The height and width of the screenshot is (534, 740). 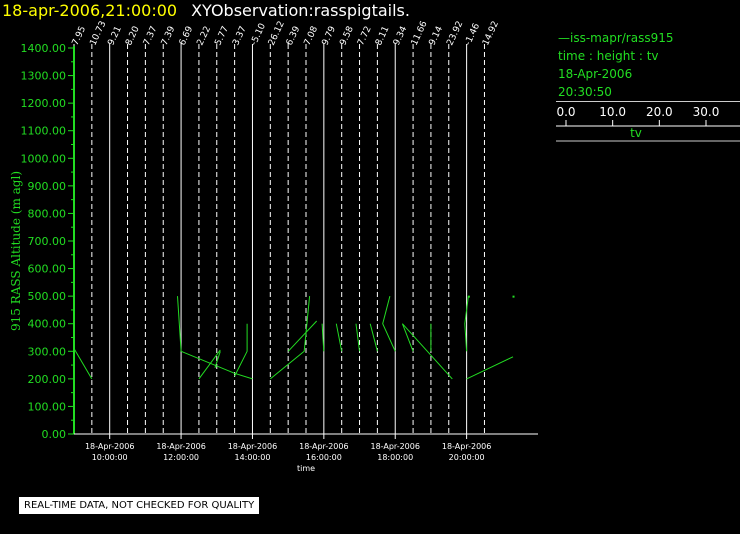 I want to click on profile-value-label: 7.72, so click(x=365, y=36).